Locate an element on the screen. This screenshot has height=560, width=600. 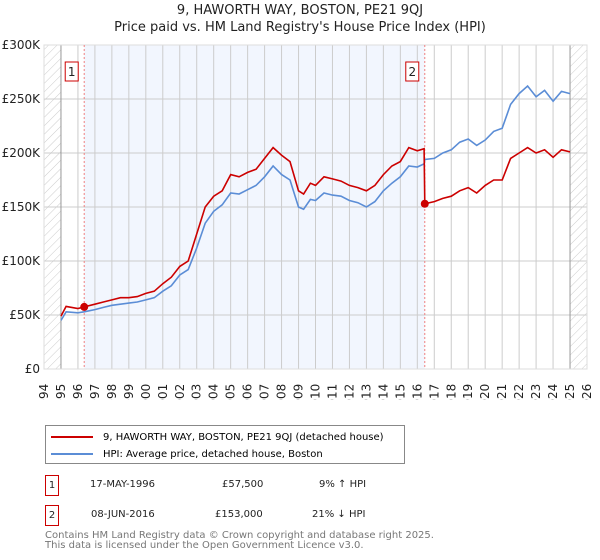
hpi-diff: 9% ↑ HPI is located at coordinates (343, 484).